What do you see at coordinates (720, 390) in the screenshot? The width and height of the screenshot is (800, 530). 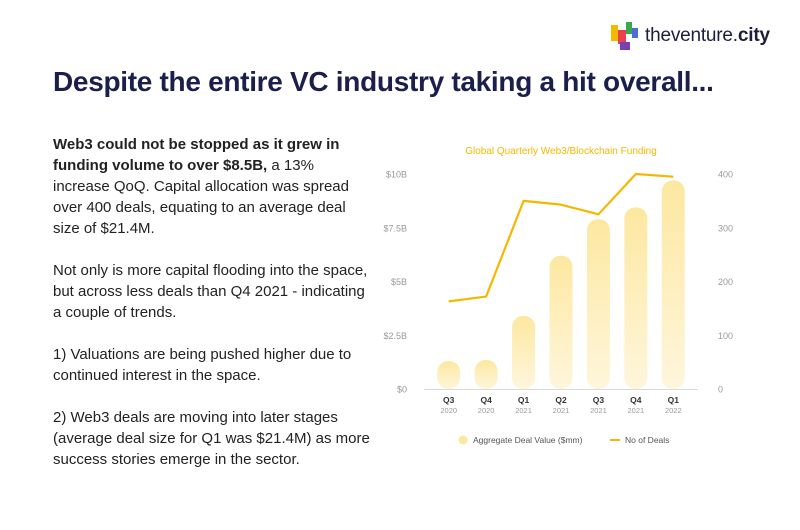 I see `y-right-tick-label: 0` at bounding box center [720, 390].